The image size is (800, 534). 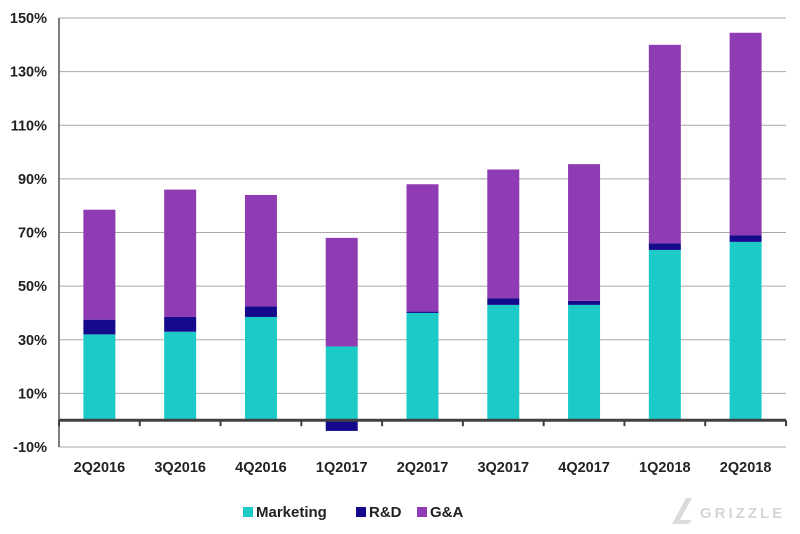 What do you see at coordinates (746, 468) in the screenshot?
I see `x-tick-label: 2Q2018` at bounding box center [746, 468].